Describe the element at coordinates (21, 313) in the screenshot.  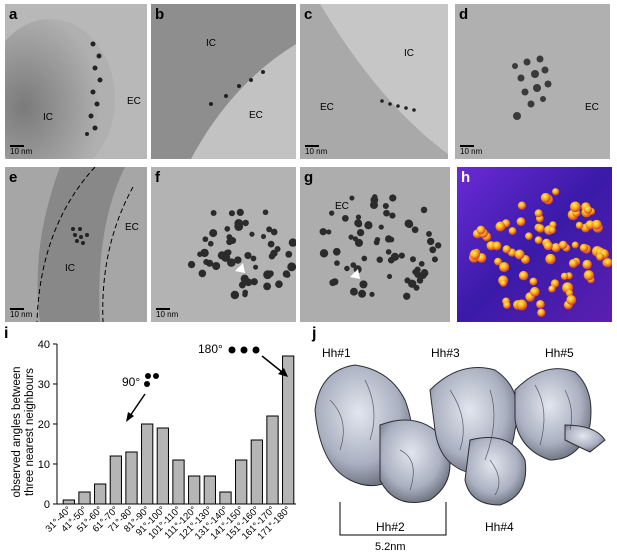
I see `panel-e-scale: 10 nm` at that location.